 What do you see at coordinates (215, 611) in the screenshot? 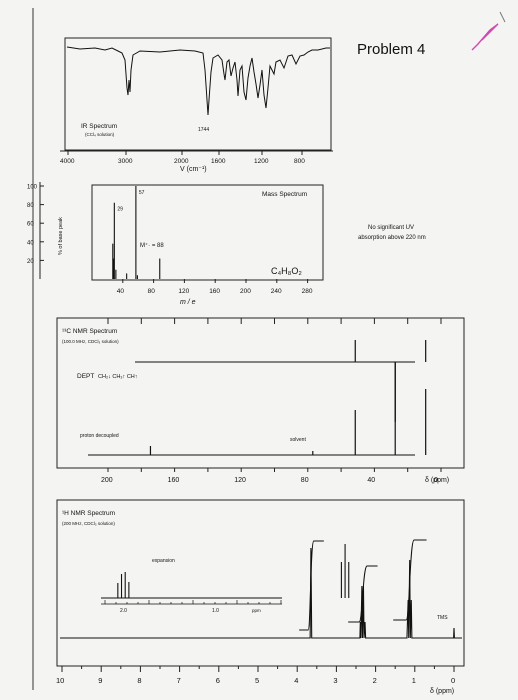
I see `expansion-tick-1: 1.0` at bounding box center [215, 611].